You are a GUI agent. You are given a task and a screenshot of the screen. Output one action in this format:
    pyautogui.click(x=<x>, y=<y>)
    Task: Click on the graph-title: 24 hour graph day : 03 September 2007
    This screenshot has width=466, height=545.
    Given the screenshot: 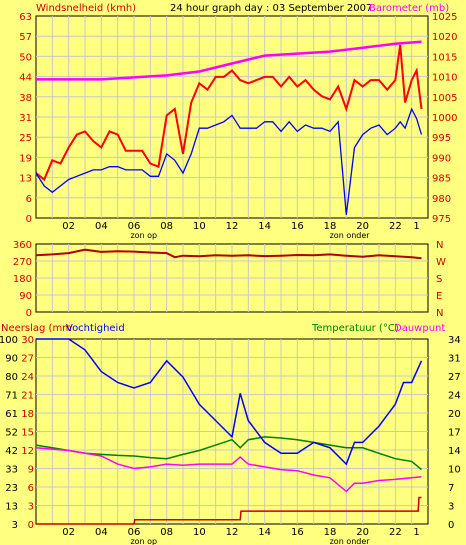 What is the action you would take?
    pyautogui.click(x=271, y=8)
    